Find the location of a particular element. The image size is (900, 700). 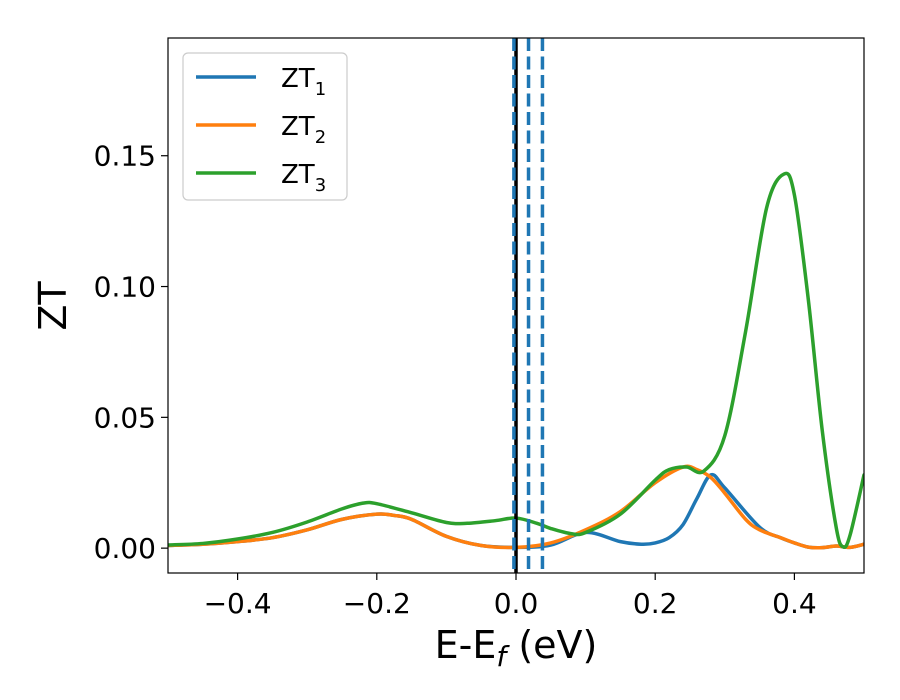

legend-label-subscript: 1 is located at coordinates (320, 89).